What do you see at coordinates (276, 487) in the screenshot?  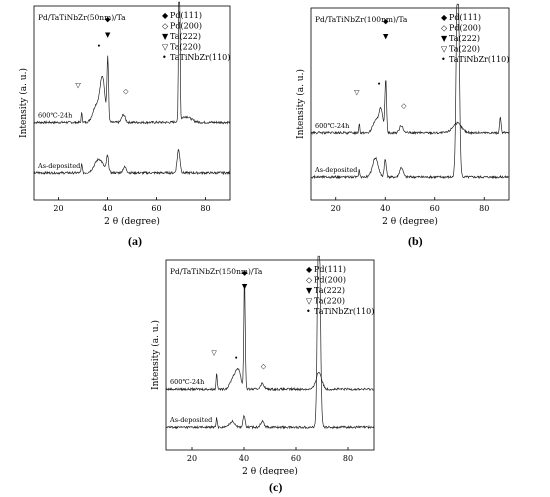 I see `caption-c: (c)` at bounding box center [276, 487].